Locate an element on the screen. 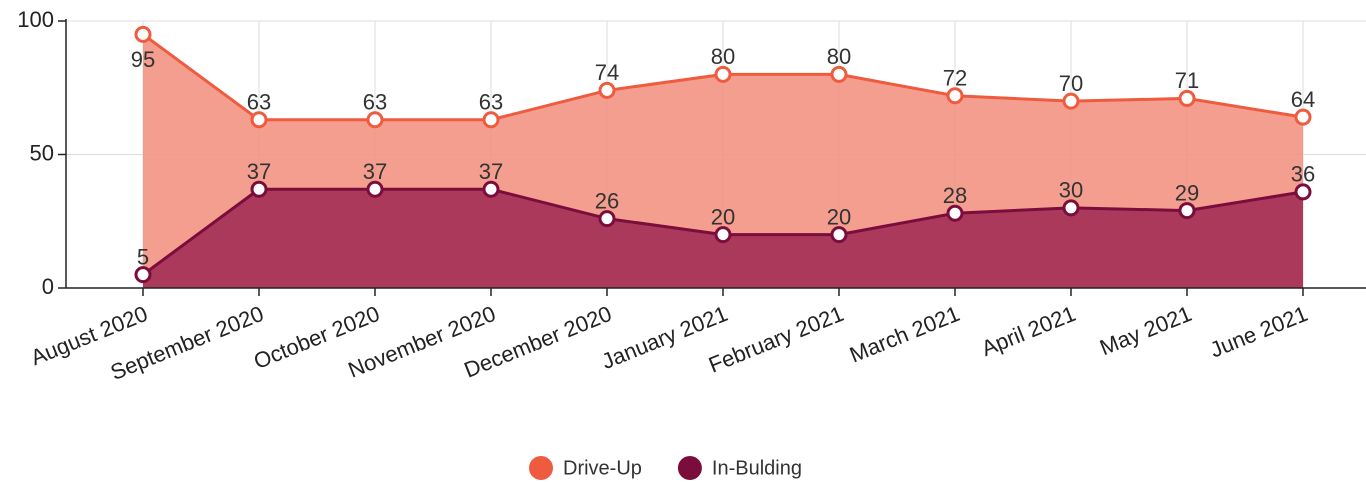 Image resolution: width=1366 pixels, height=483 pixels. y-tick-label: 0 is located at coordinates (48, 286).